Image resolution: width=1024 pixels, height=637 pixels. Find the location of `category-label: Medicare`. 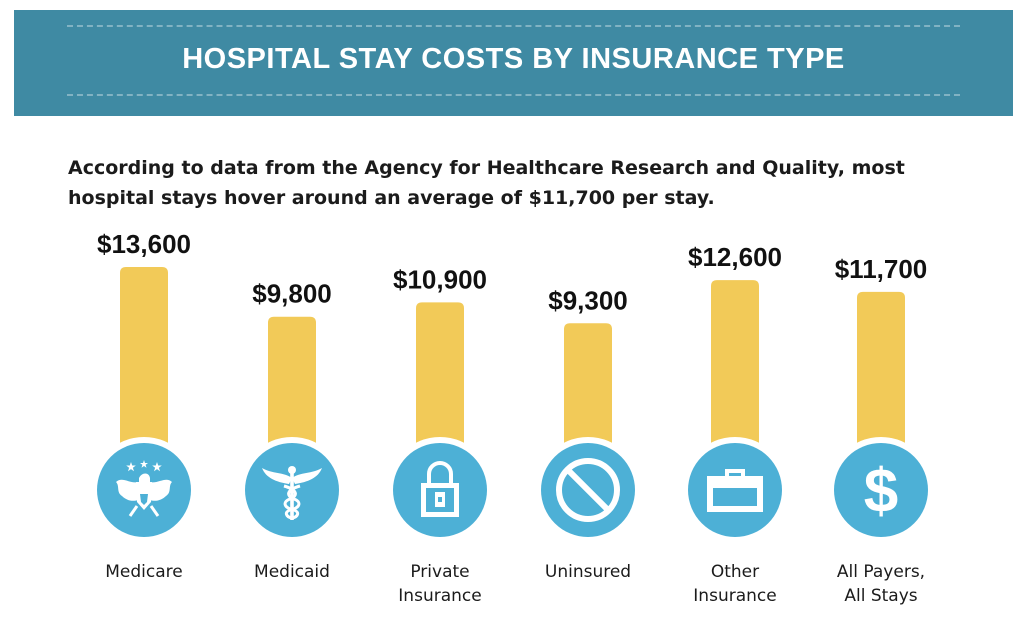

category-label: Medicare is located at coordinates (143, 572).